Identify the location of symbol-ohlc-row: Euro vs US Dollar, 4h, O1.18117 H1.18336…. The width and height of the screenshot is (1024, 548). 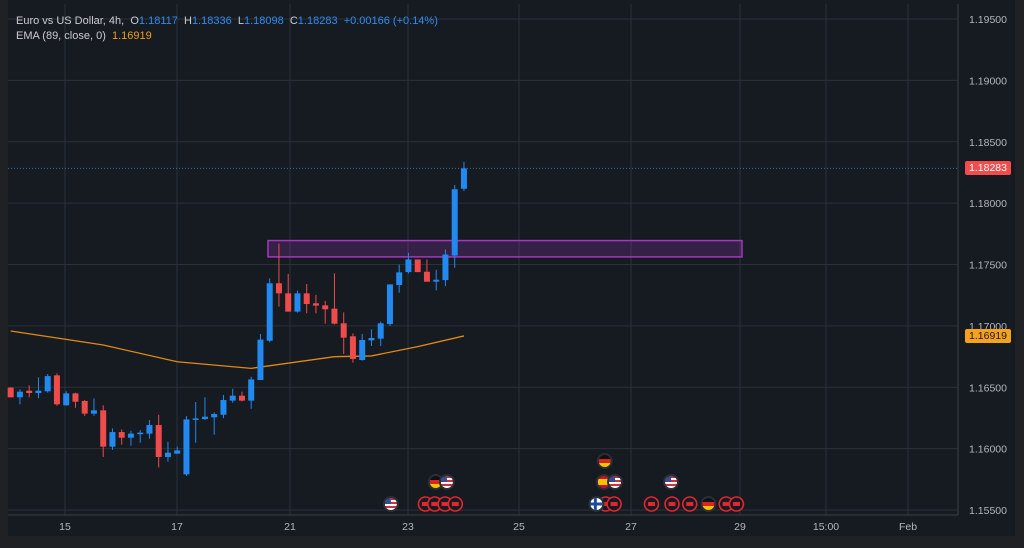
(227, 21).